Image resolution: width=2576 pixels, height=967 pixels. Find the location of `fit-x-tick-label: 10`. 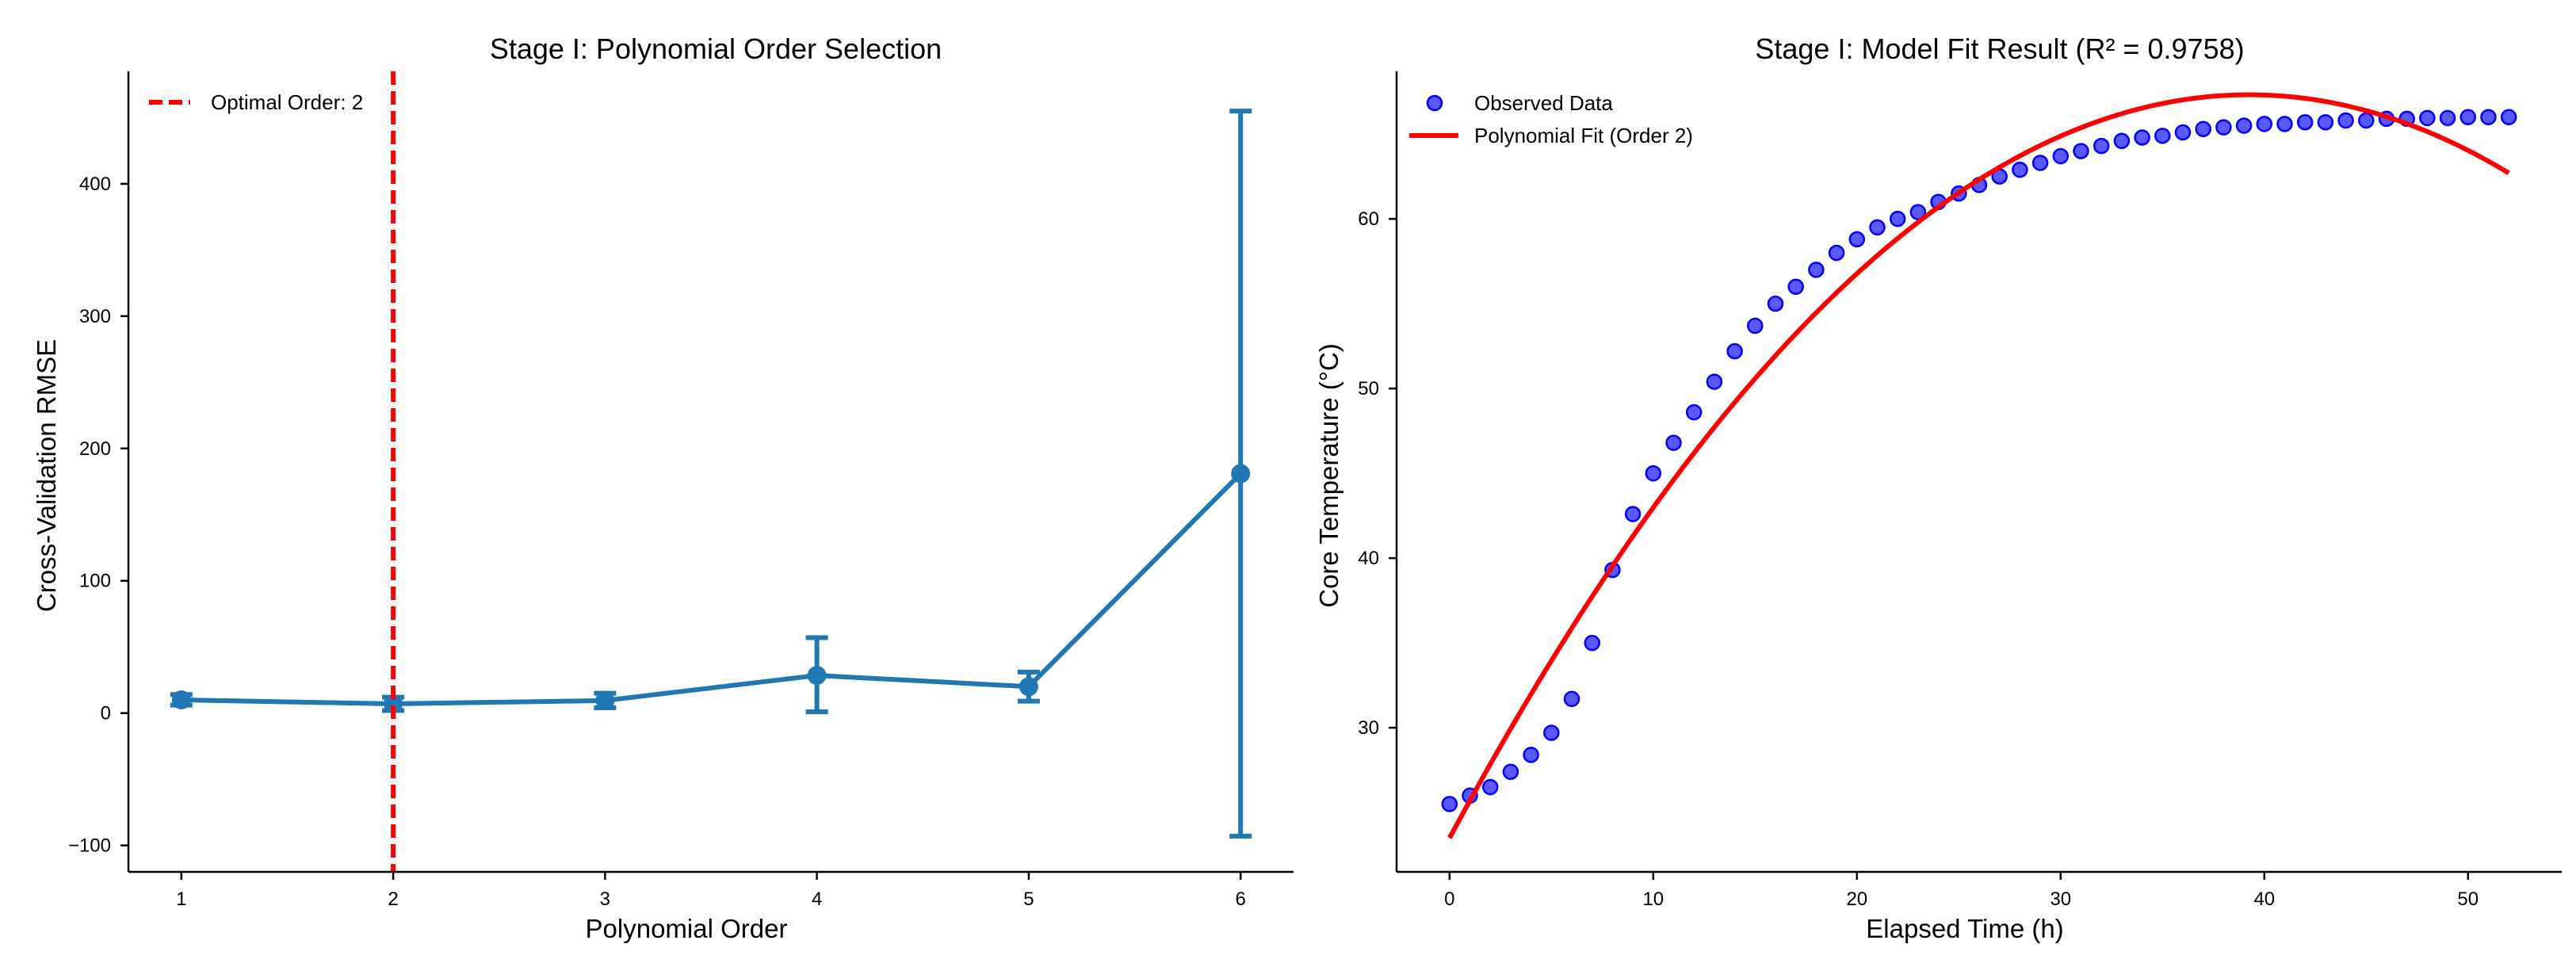

fit-x-tick-label: 10 is located at coordinates (1653, 899).